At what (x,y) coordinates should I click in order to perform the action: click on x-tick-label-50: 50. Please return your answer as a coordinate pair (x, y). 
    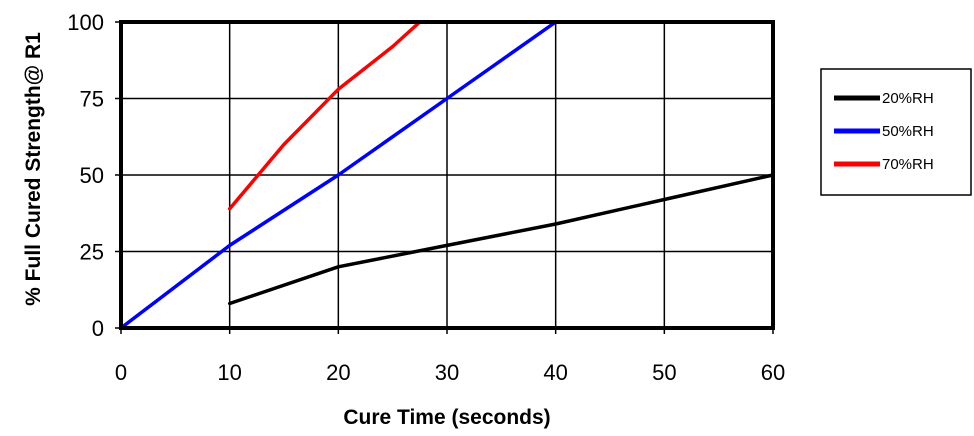
    Looking at the image, I should click on (664, 372).